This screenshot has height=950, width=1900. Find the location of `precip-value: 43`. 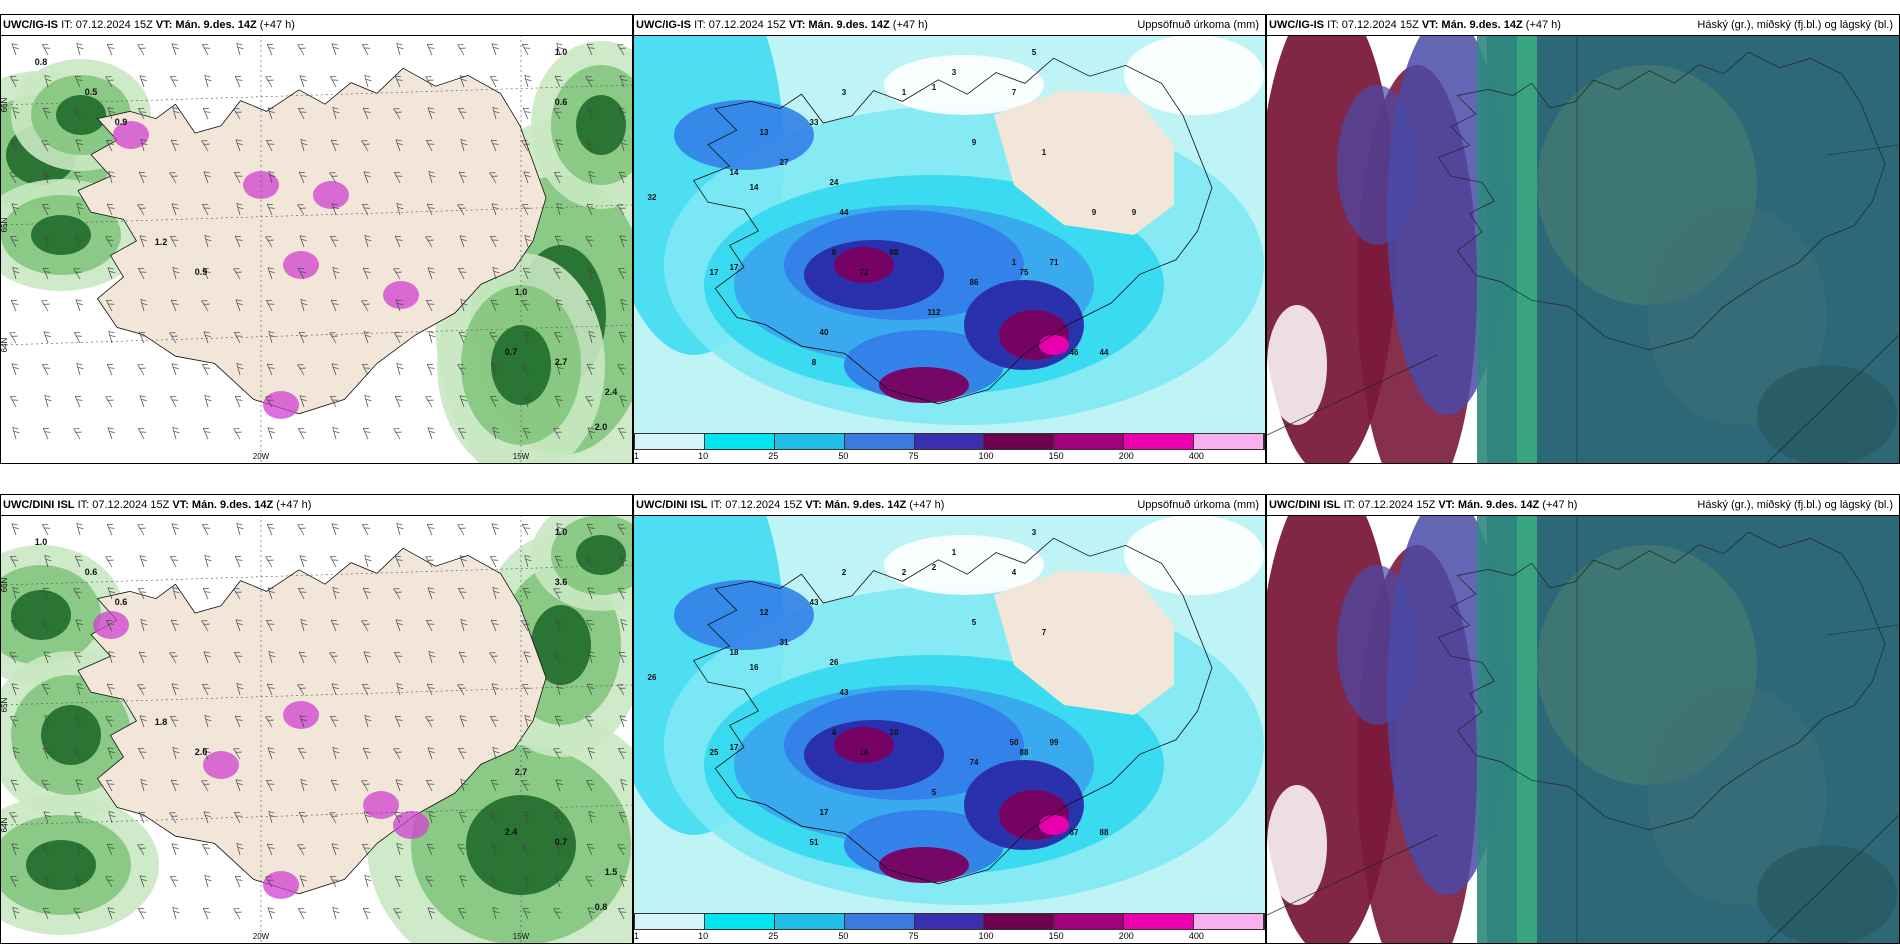

precip-value: 43 is located at coordinates (814, 602).